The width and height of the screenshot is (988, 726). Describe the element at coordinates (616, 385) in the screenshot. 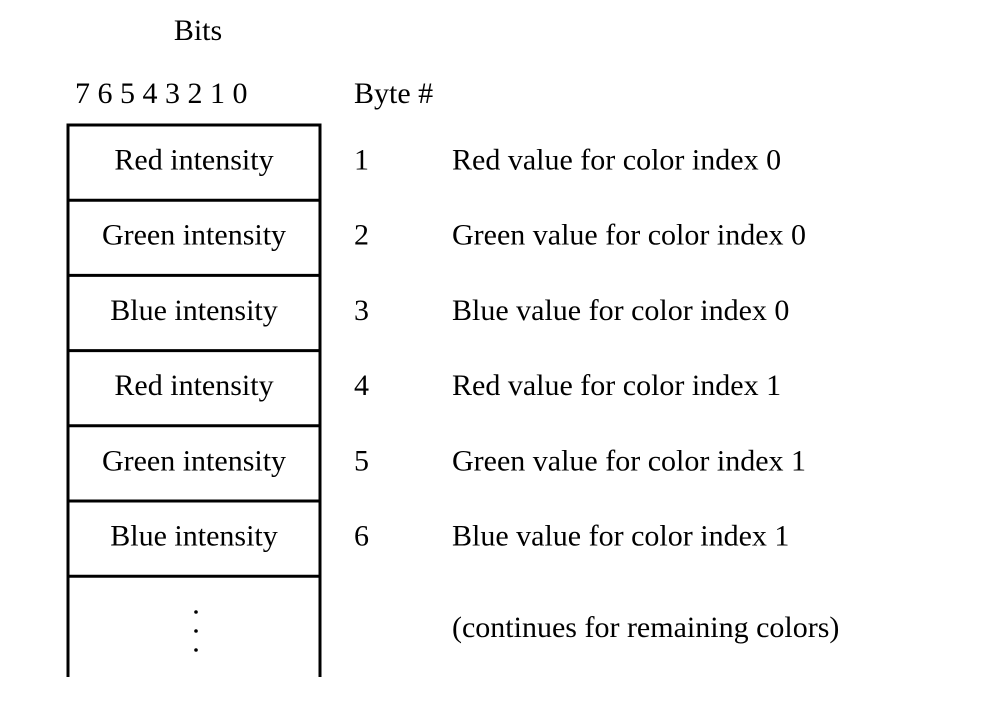

I see `byte-description: Red value for color index 1` at that location.